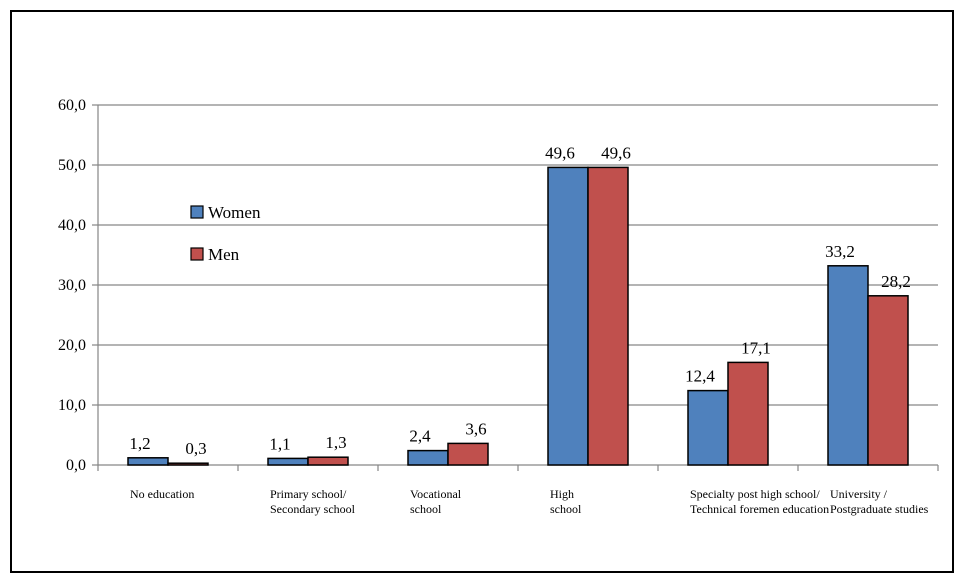 The height and width of the screenshot is (577, 958). Describe the element at coordinates (879, 509) in the screenshot. I see `category-label: Postgraduate studies` at that location.